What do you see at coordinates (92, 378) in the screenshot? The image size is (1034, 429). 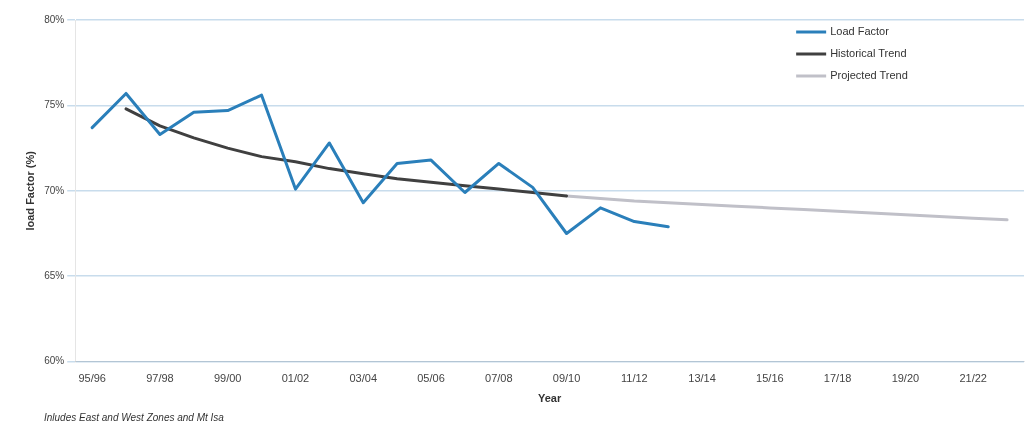 I see `x-tick-label: 95/96` at bounding box center [92, 378].